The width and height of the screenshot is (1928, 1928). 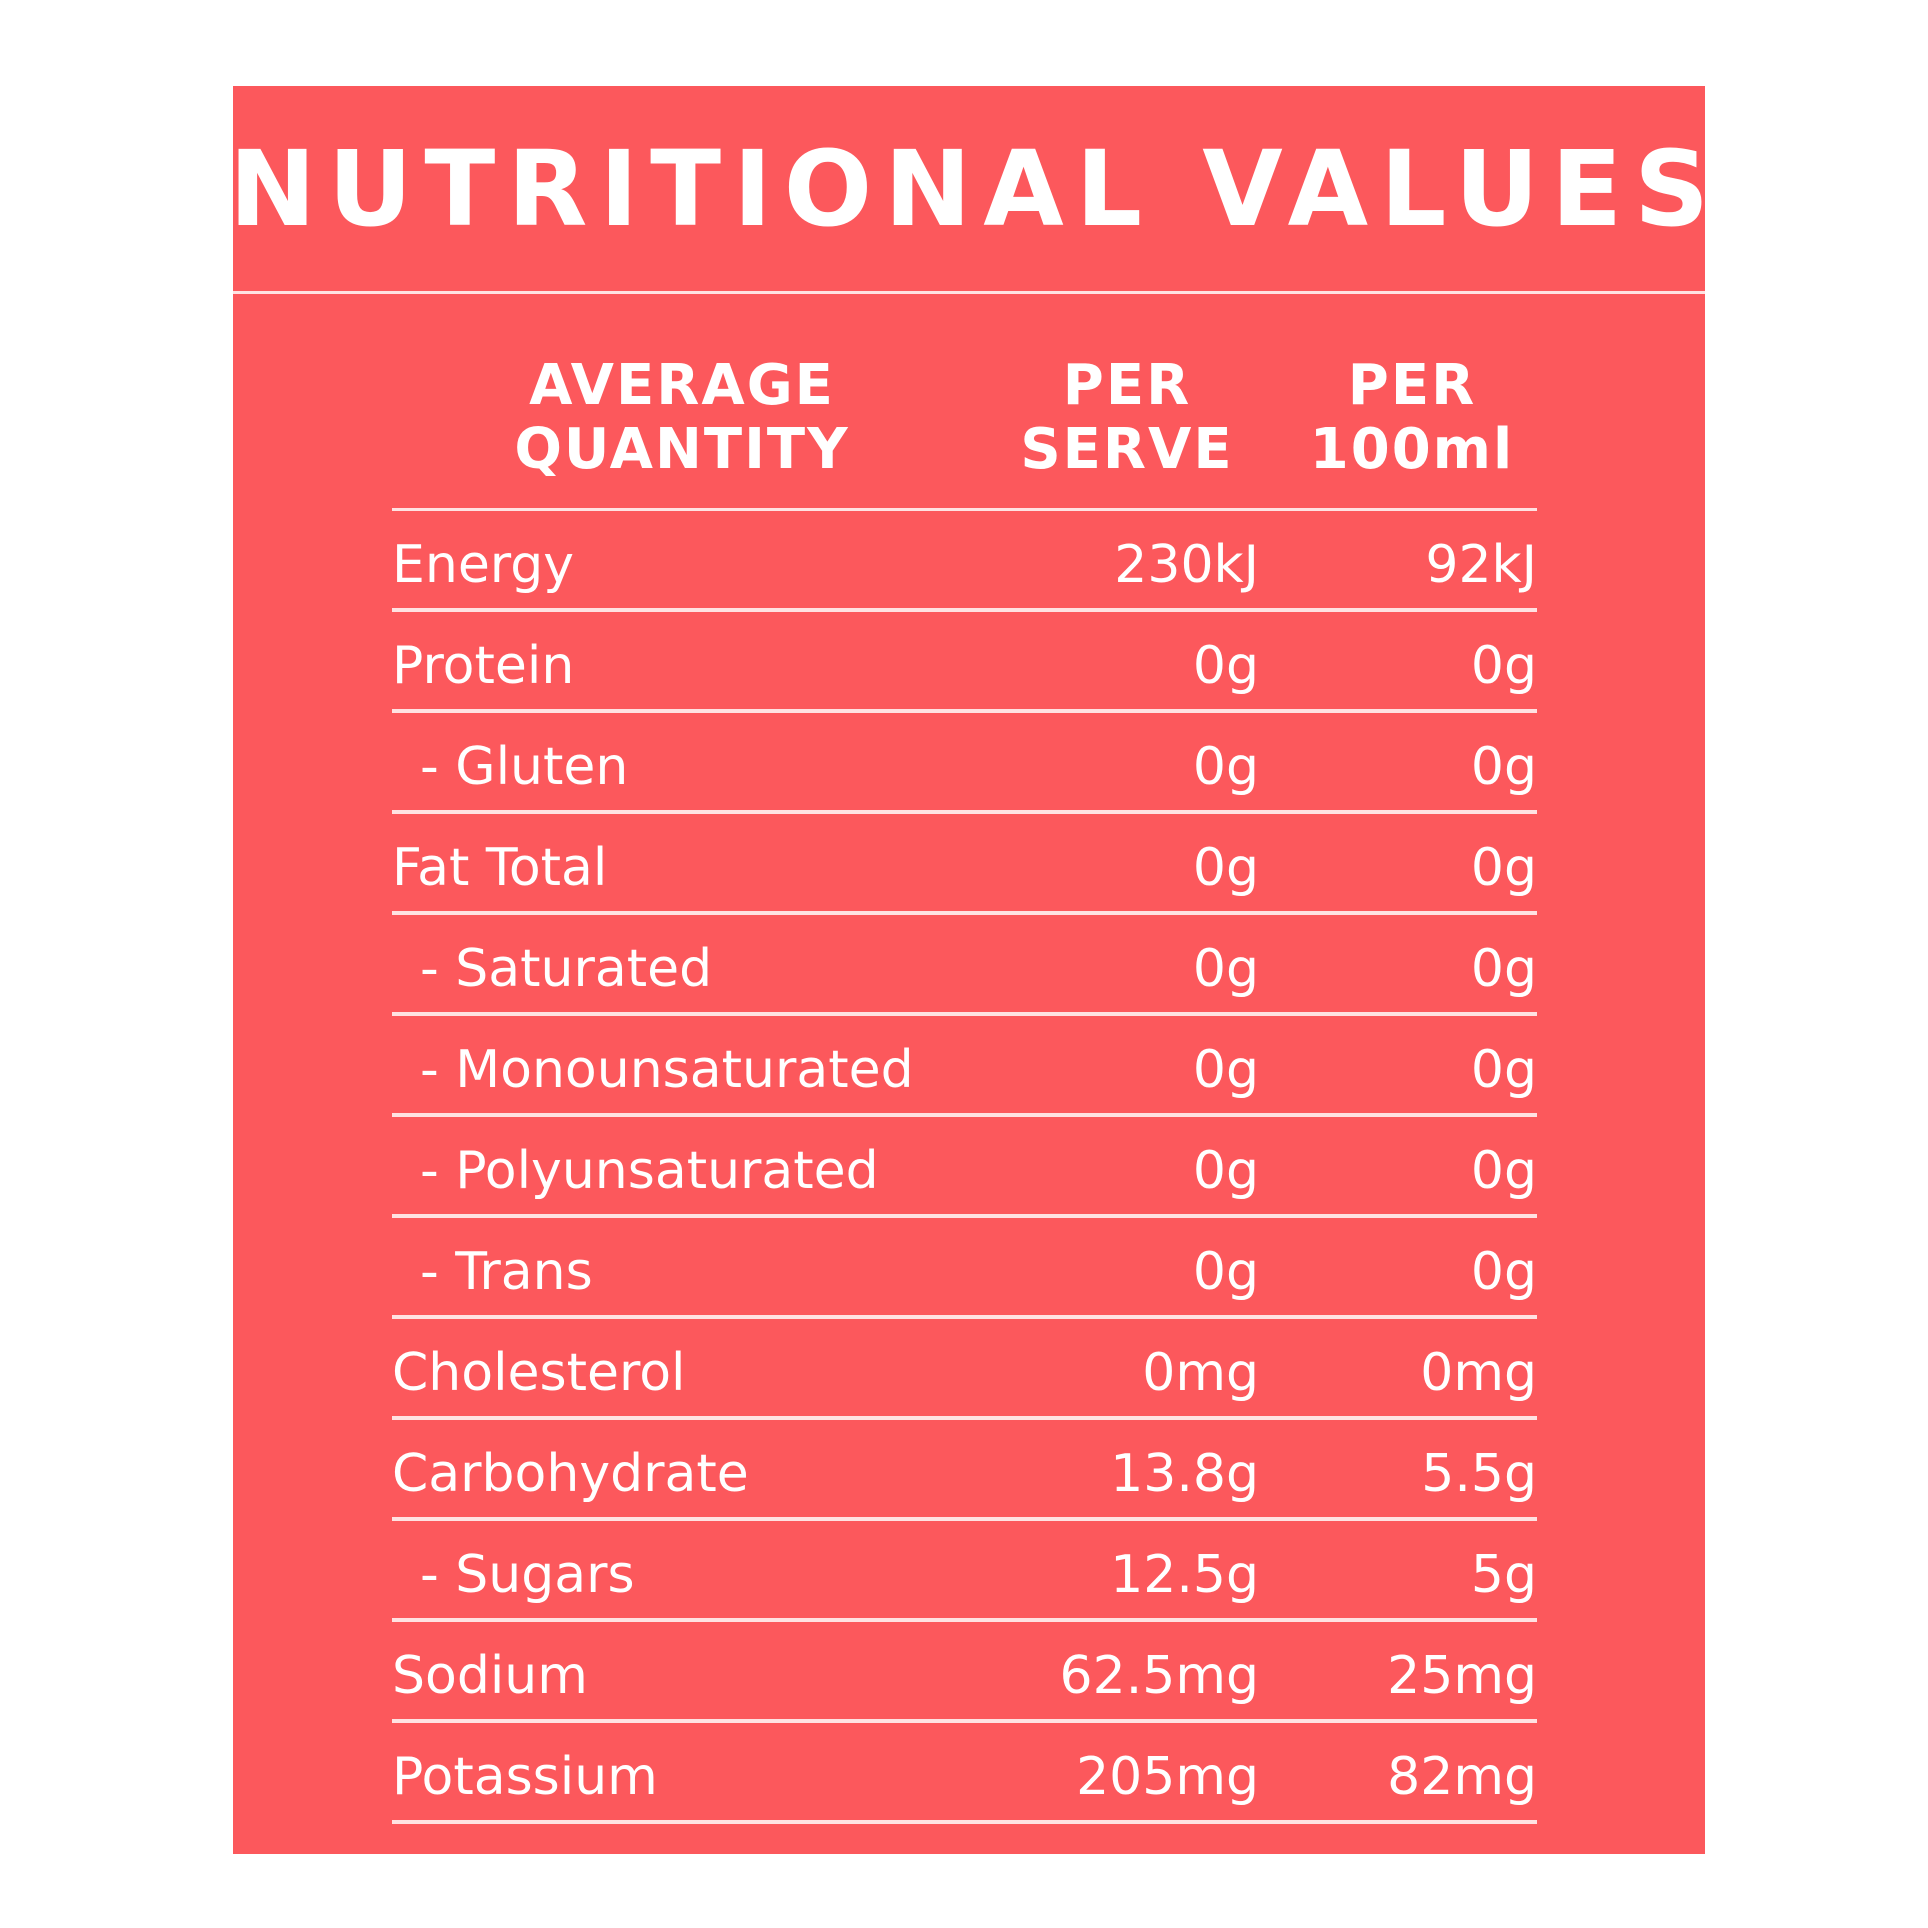 What do you see at coordinates (964, 1571) in the screenshot?
I see `table-row: - Sugars 12.5g 5g` at bounding box center [964, 1571].